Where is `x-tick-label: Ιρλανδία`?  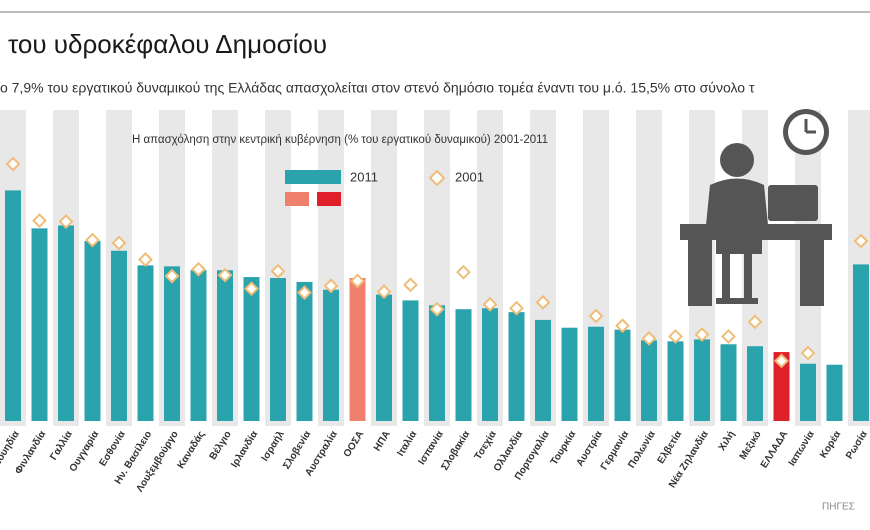 x-tick-label: Ιρλανδία is located at coordinates (245, 448).